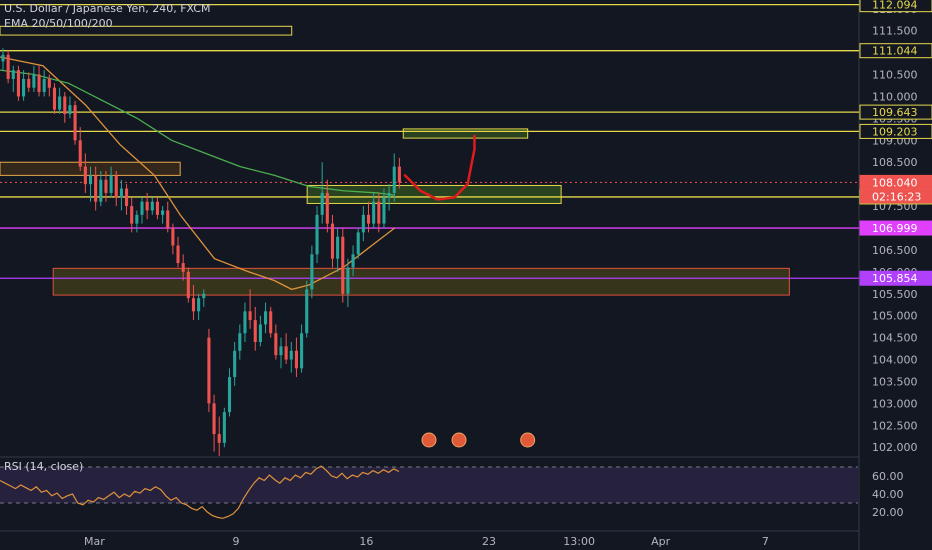 The height and width of the screenshot is (550, 932). I want to click on countdown-tag, so click(896, 196).